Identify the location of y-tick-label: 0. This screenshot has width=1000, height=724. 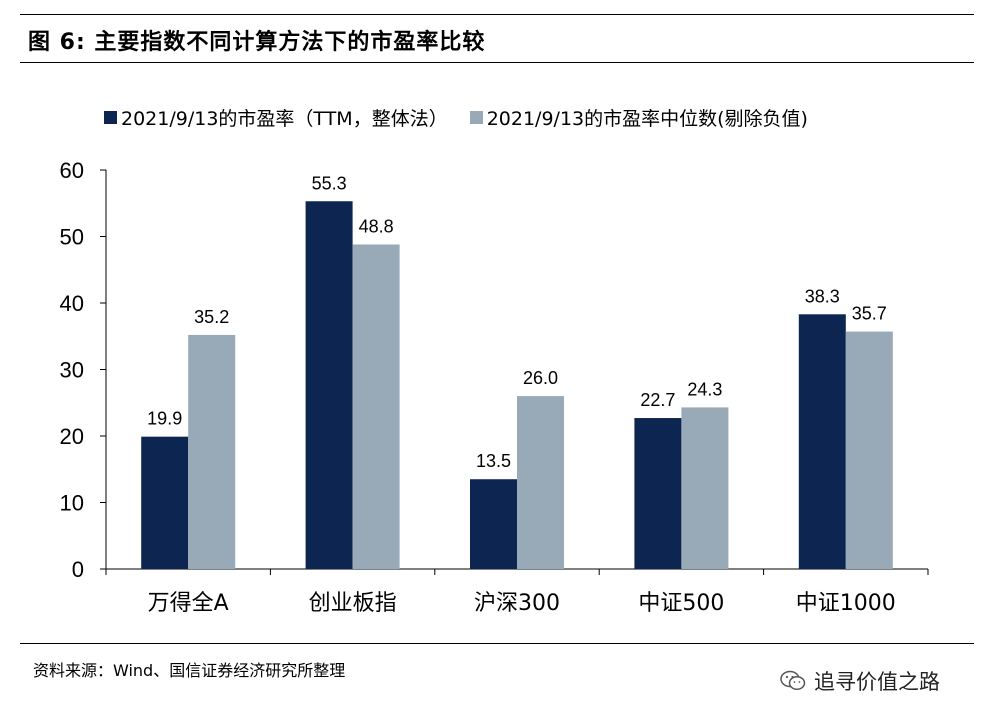
(78, 569).